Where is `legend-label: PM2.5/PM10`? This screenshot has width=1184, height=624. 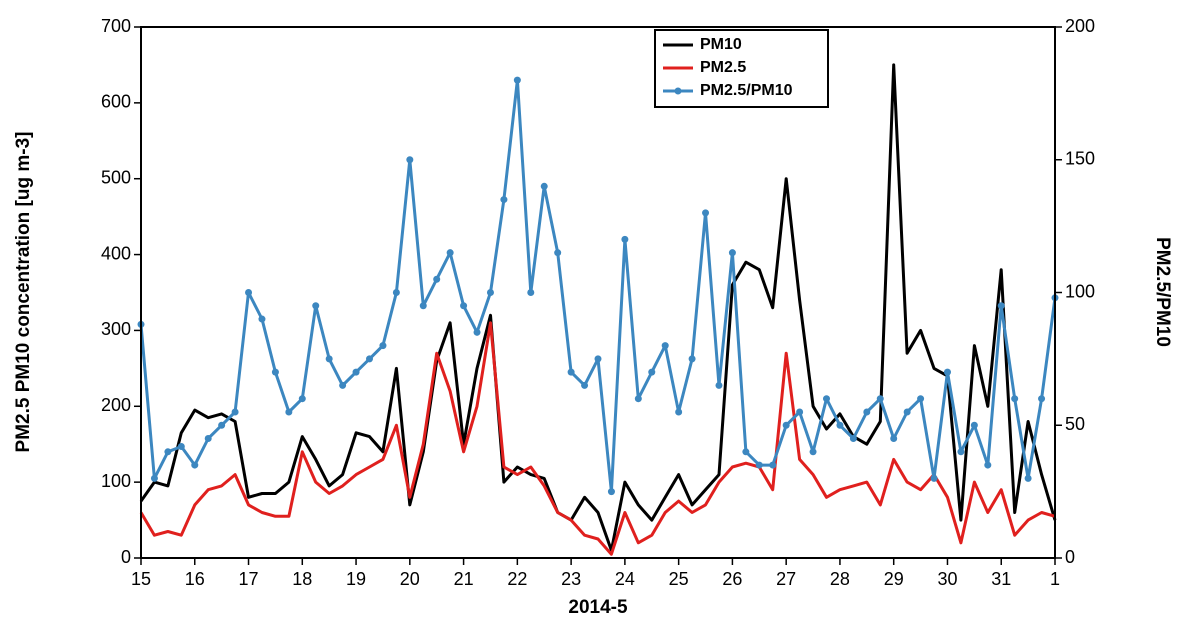 legend-label: PM2.5/PM10 is located at coordinates (746, 90).